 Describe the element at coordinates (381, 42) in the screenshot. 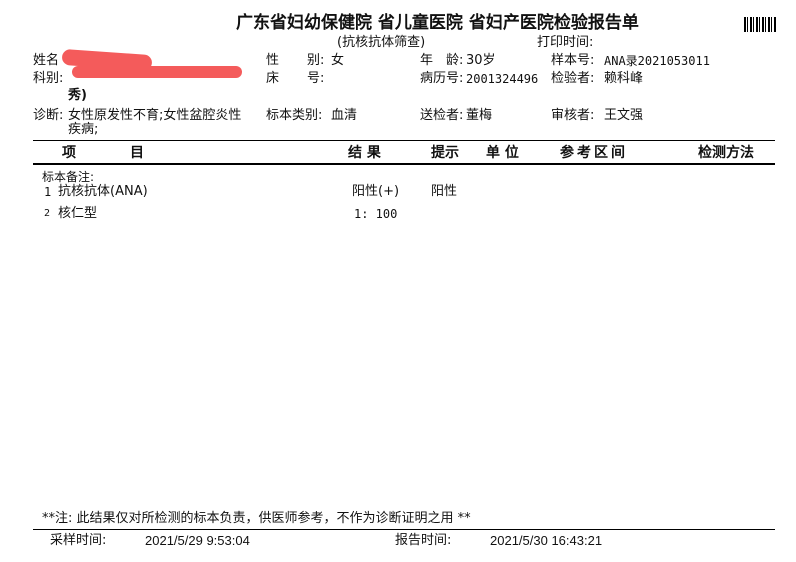

I see `report-subtitle: (抗核抗体筛查)` at that location.